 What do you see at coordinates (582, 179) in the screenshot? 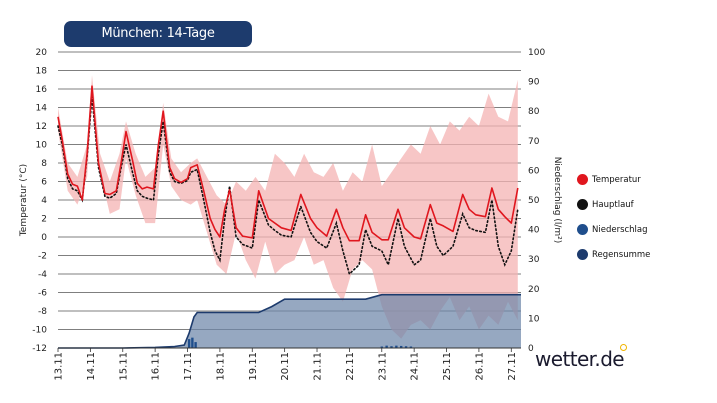
I see `temperature-swatch-icon` at bounding box center [582, 179].